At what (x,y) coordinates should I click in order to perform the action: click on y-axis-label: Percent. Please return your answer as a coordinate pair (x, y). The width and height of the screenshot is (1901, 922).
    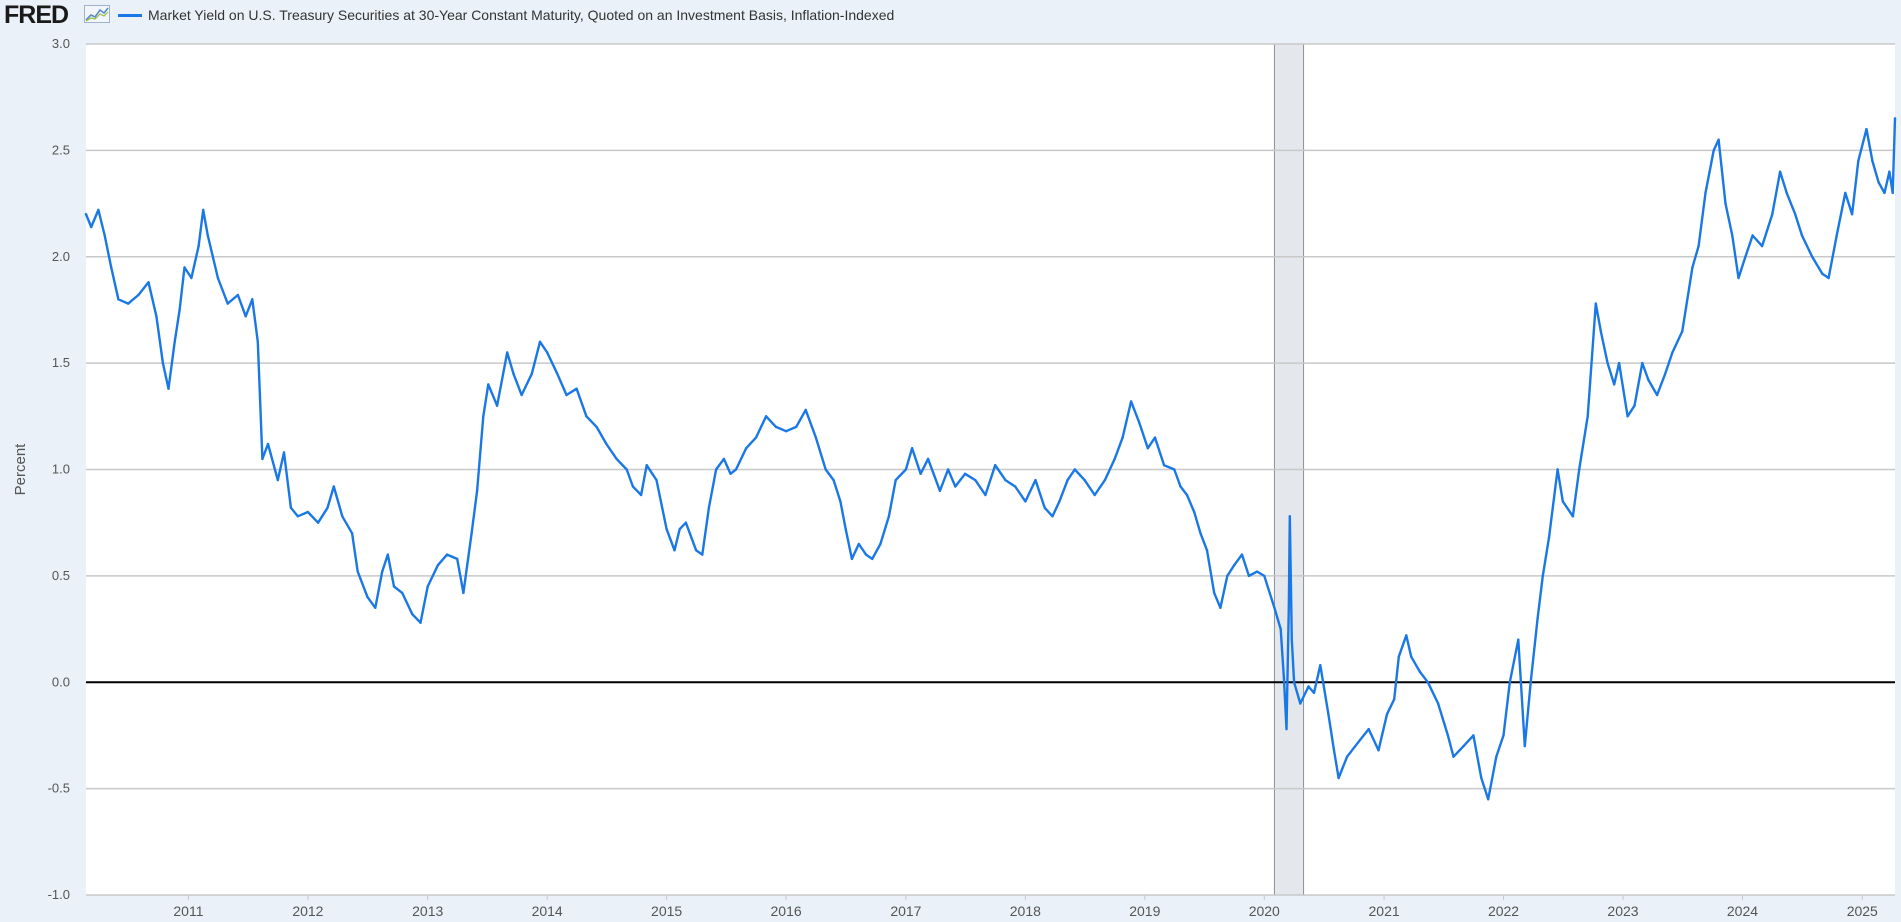
    Looking at the image, I should click on (20, 469).